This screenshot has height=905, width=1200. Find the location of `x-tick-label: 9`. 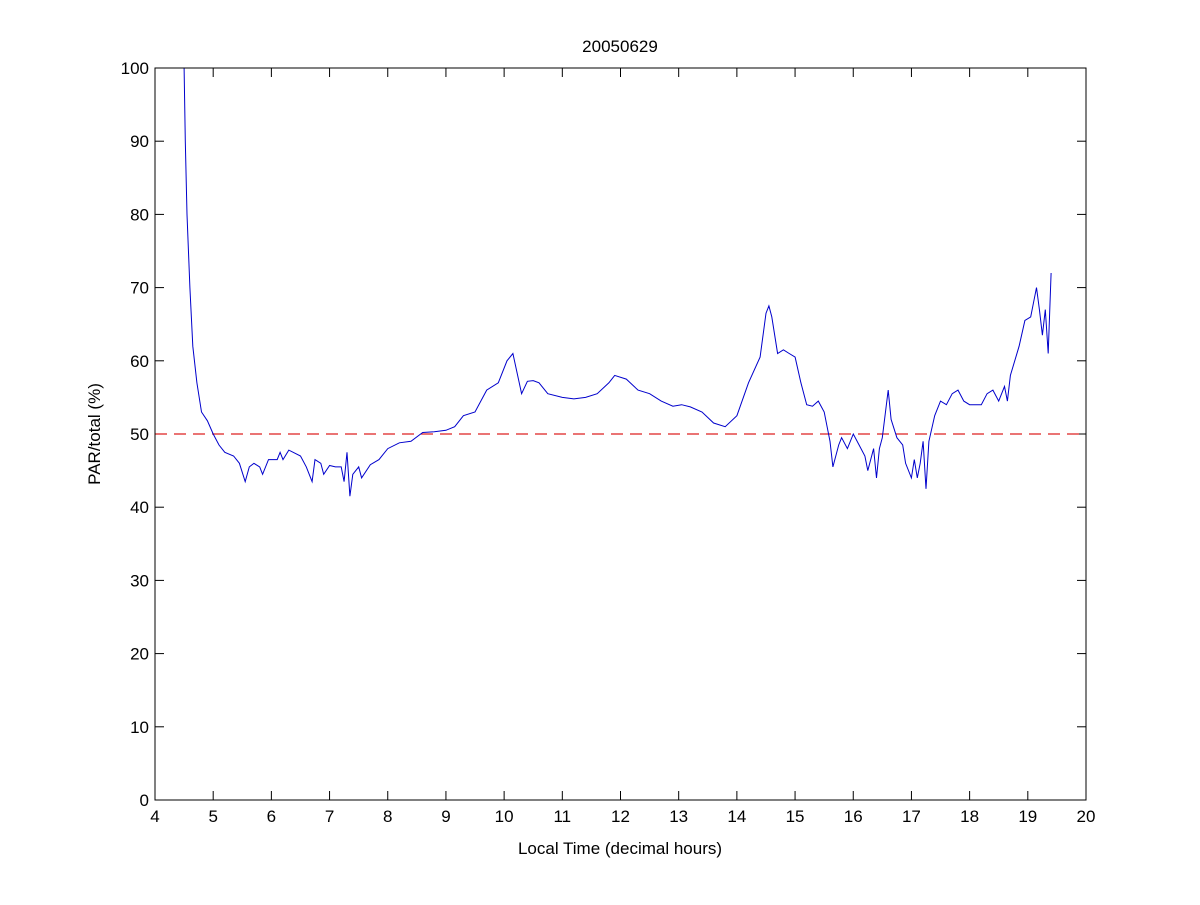

x-tick-label: 9 is located at coordinates (445, 816).